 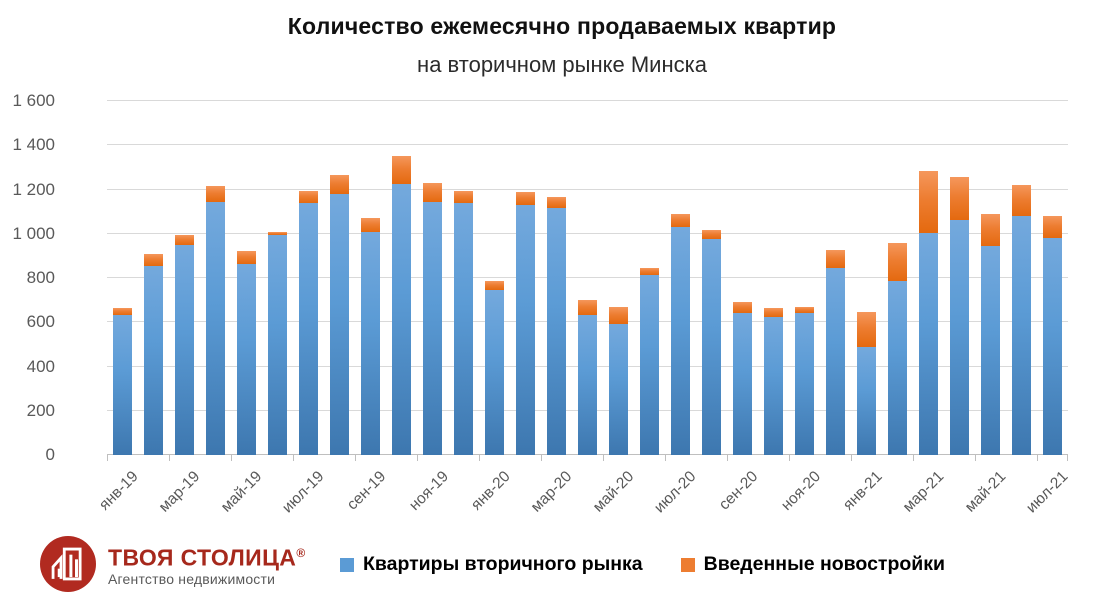 I want to click on company-logo: ТВОЯ СТОЛИЦА® Агентство недвижимости, so click(x=173, y=564).